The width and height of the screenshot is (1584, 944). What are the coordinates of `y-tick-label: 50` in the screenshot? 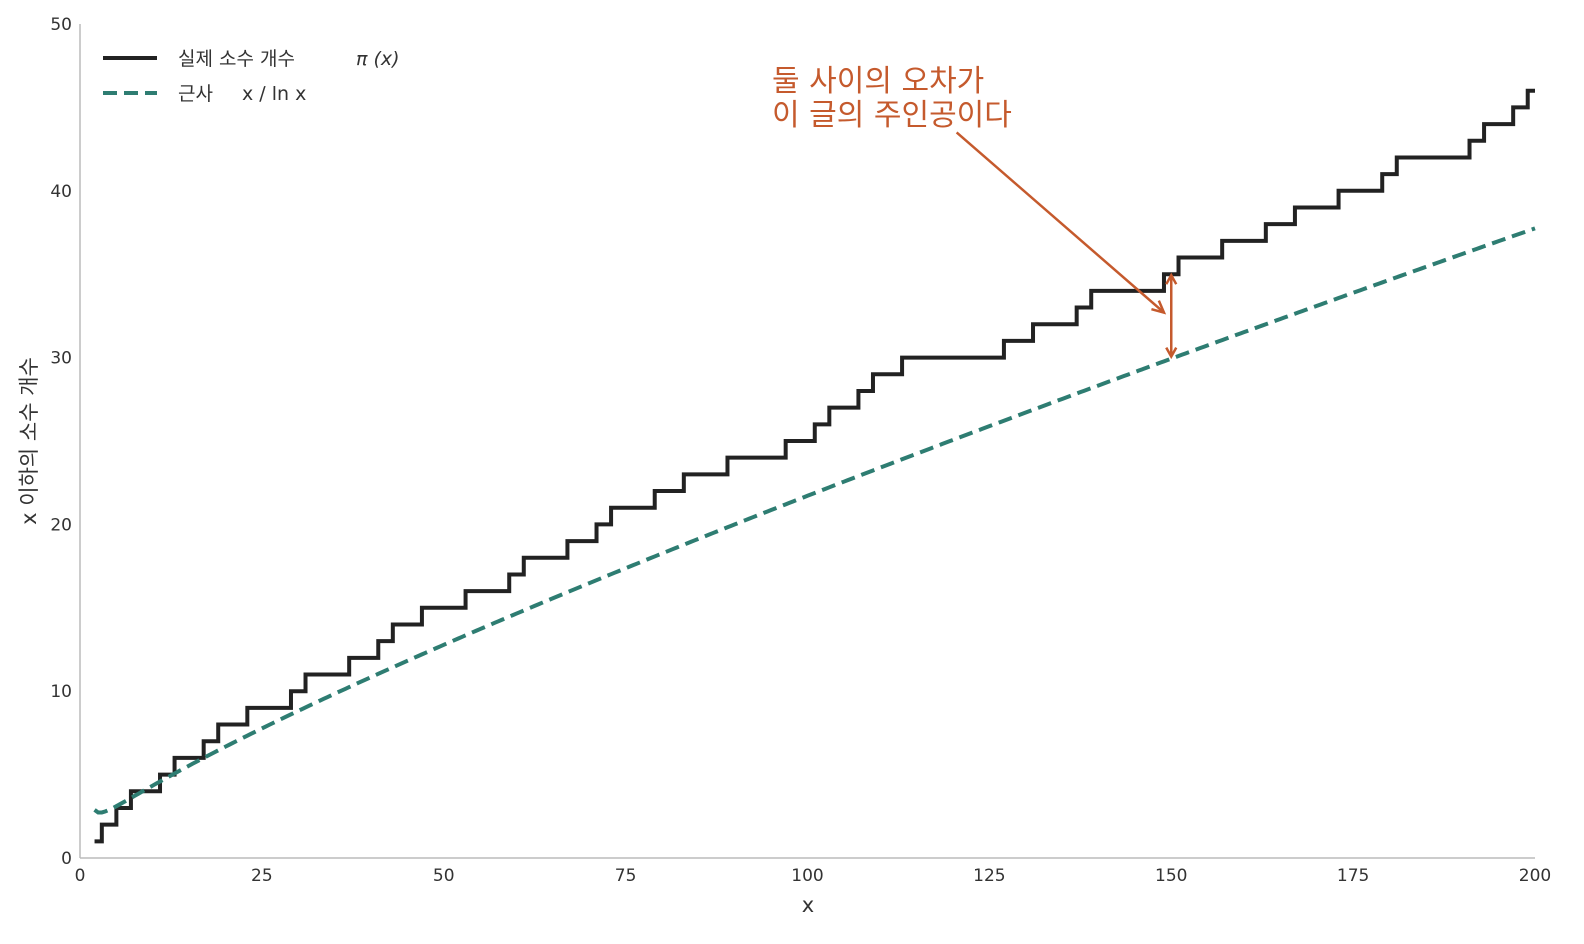 It's located at (61, 25).